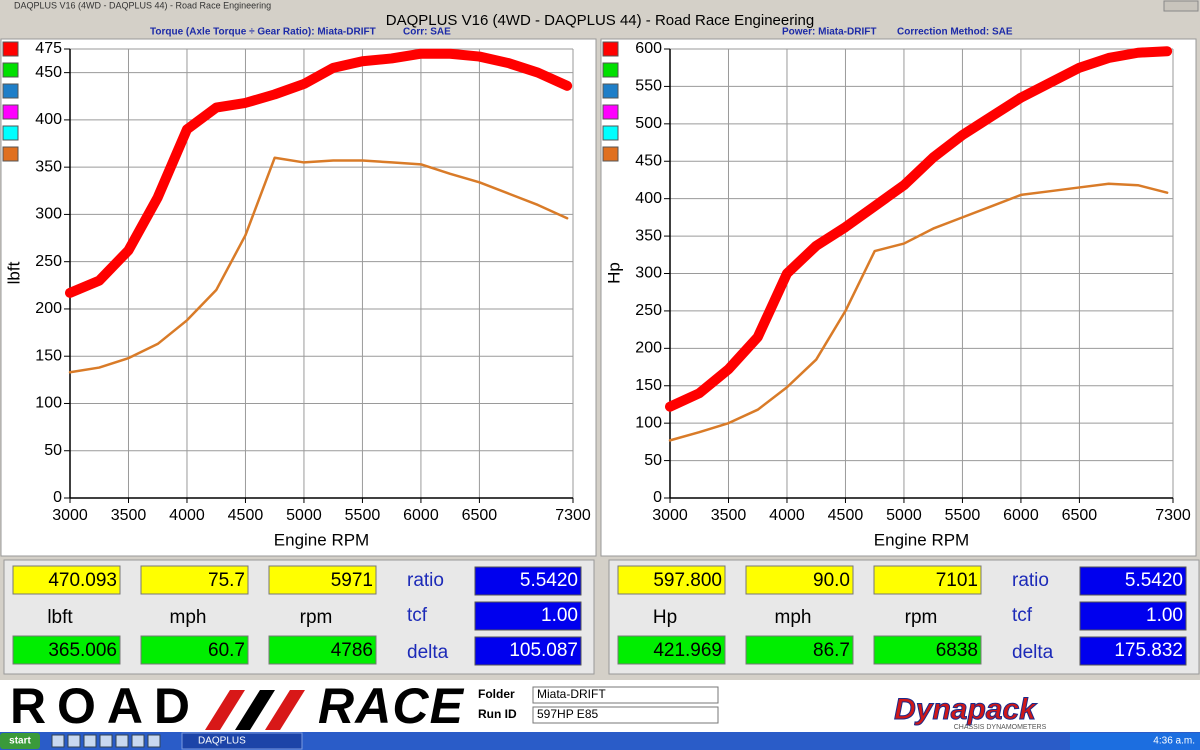  What do you see at coordinates (497, 714) in the screenshot?
I see `field-label: Run ID` at bounding box center [497, 714].